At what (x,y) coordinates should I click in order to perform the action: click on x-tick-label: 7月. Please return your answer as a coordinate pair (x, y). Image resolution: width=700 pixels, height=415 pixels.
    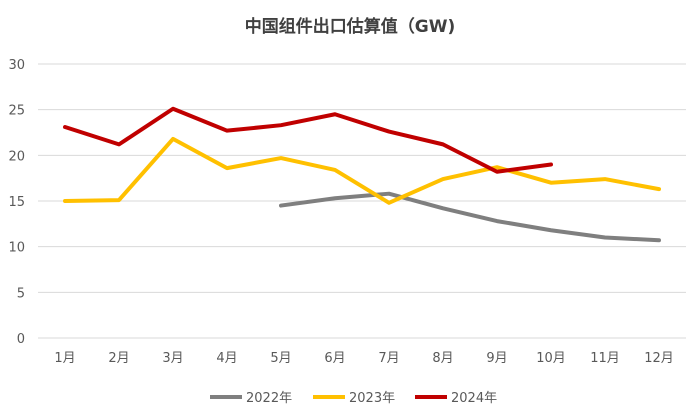
    Looking at the image, I should click on (388, 358).